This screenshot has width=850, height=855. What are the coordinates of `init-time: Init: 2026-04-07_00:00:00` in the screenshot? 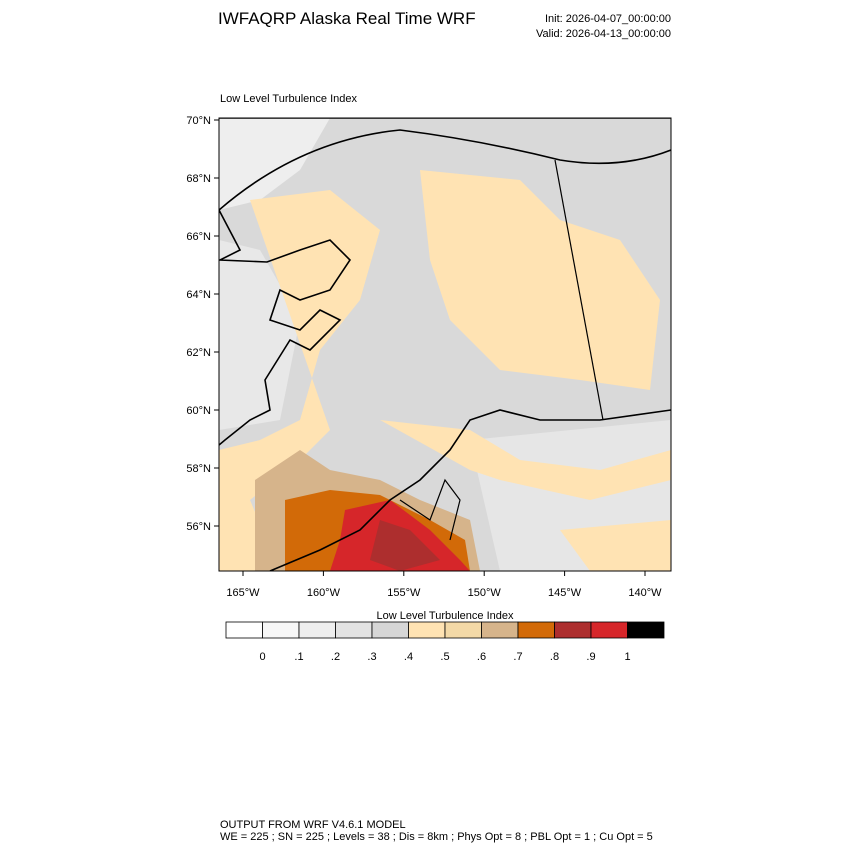 It's located at (608, 19).